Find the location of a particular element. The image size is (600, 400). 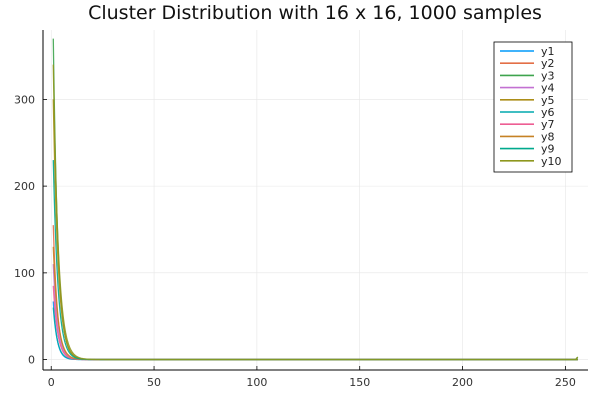

legend-label-y8: y8 is located at coordinates (548, 136).